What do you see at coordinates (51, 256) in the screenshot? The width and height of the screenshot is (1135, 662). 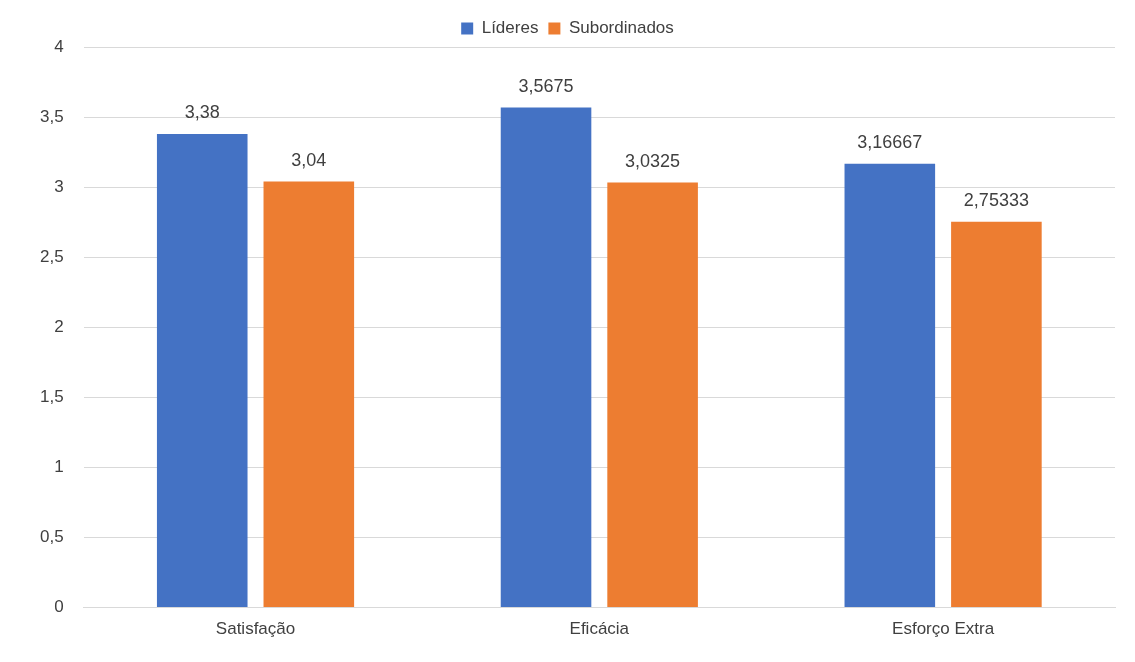 I see `y-tick-label: 2,5` at bounding box center [51, 256].